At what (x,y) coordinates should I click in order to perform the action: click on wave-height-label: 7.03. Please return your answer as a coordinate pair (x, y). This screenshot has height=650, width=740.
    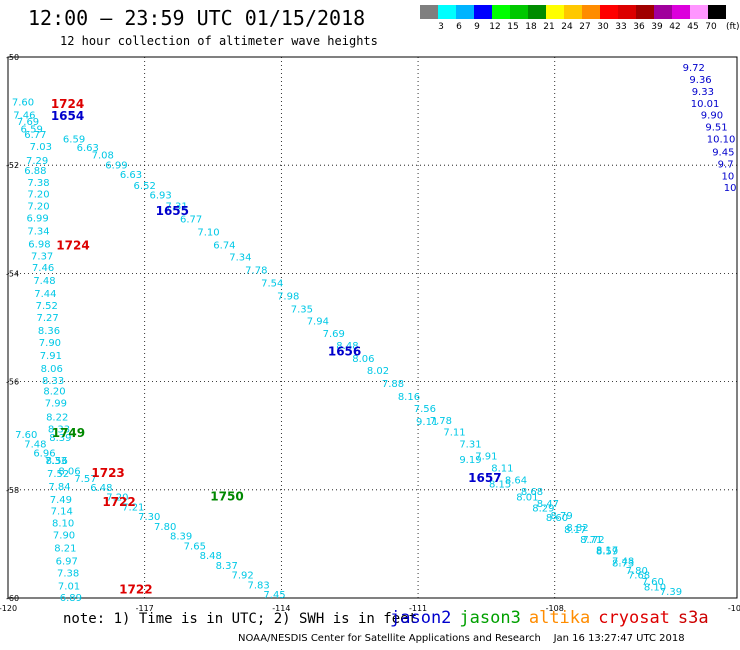
    Looking at the image, I should click on (41, 147).